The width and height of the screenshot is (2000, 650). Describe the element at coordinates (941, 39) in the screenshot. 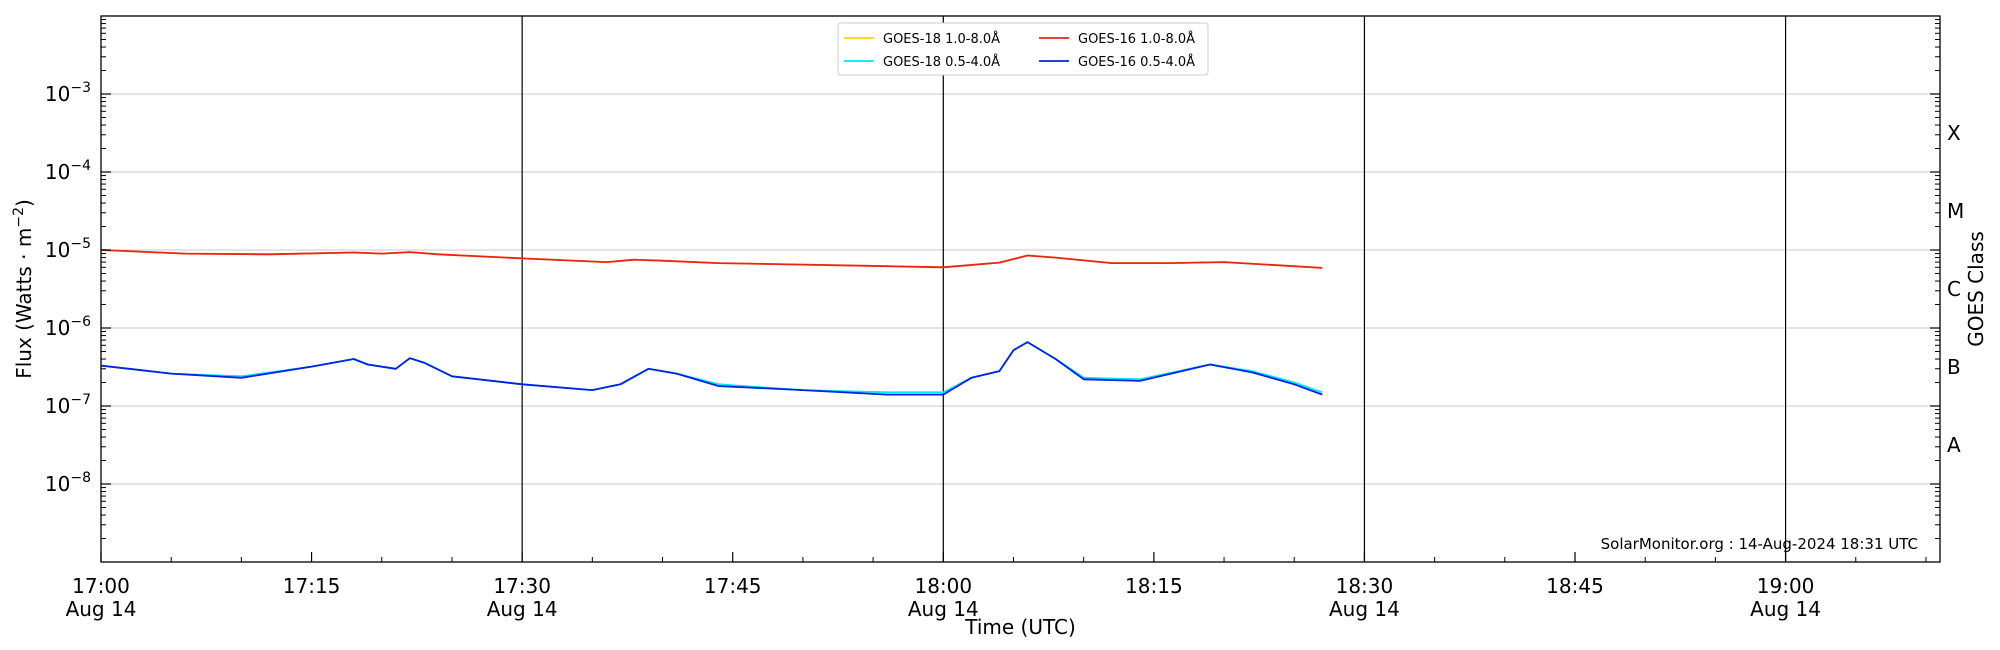

I see `legend-label-0: GOES-18 1.0-8.0Å` at that location.